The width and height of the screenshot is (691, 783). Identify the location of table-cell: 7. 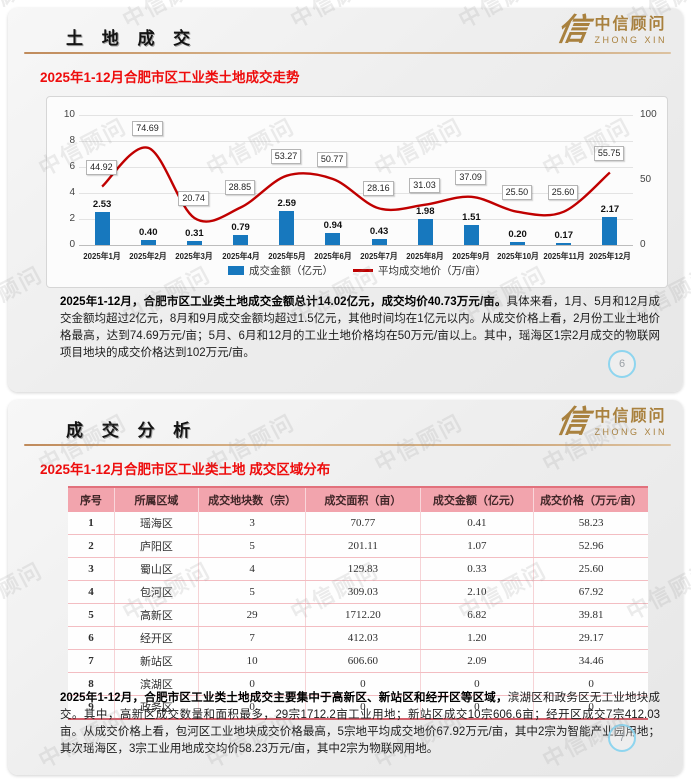
(91, 661).